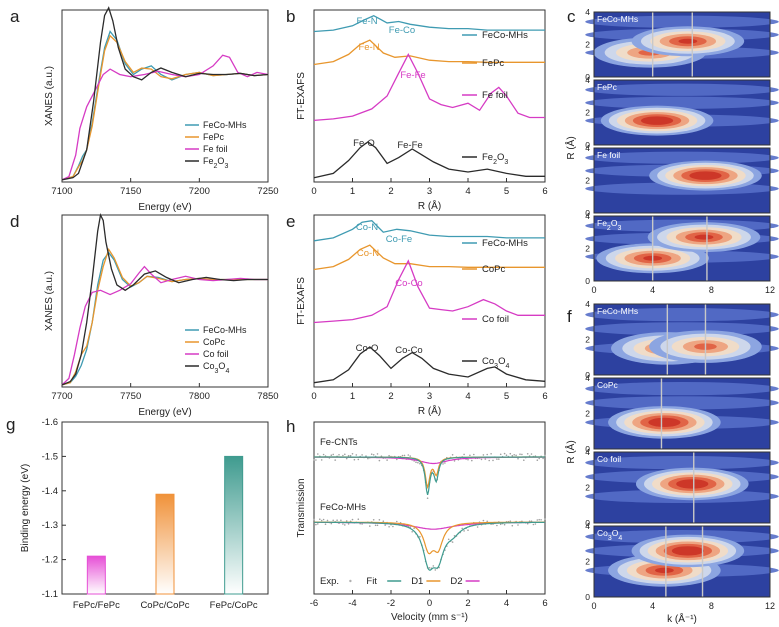 The image size is (779, 627). Describe the element at coordinates (495, 95) in the screenshot. I see `legend-label-fe-foil: Fe foil` at that location.